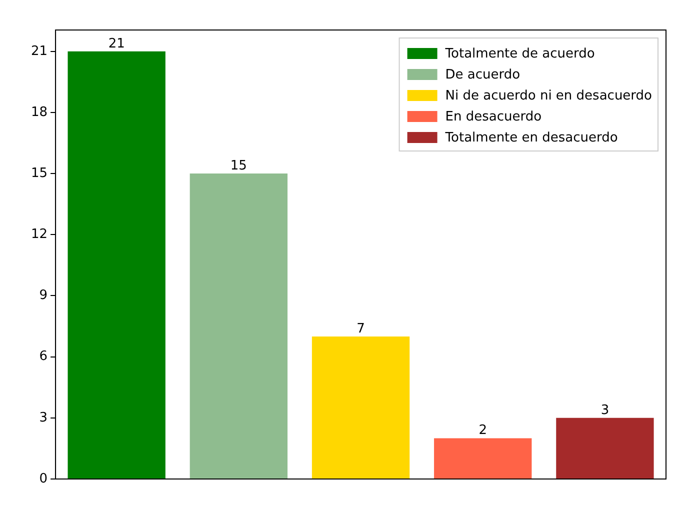 The height and width of the screenshot is (513, 692). I want to click on legend-label: Totalmente de acuerdo, so click(519, 54).